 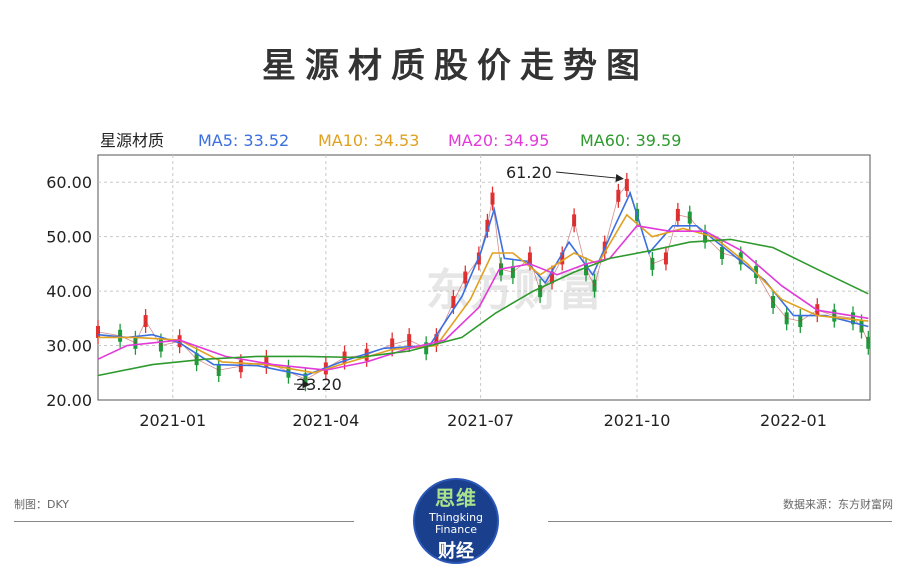 What do you see at coordinates (69, 182) in the screenshot?
I see `y-tick-label: 60.00` at bounding box center [69, 182].